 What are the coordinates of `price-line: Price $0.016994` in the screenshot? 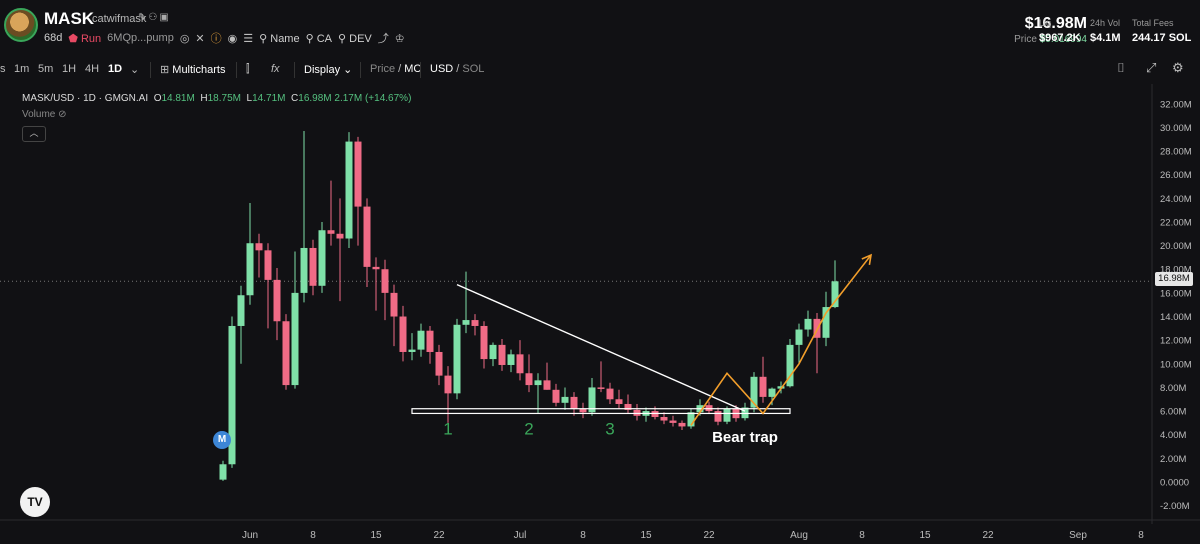 It's located at (1050, 39).